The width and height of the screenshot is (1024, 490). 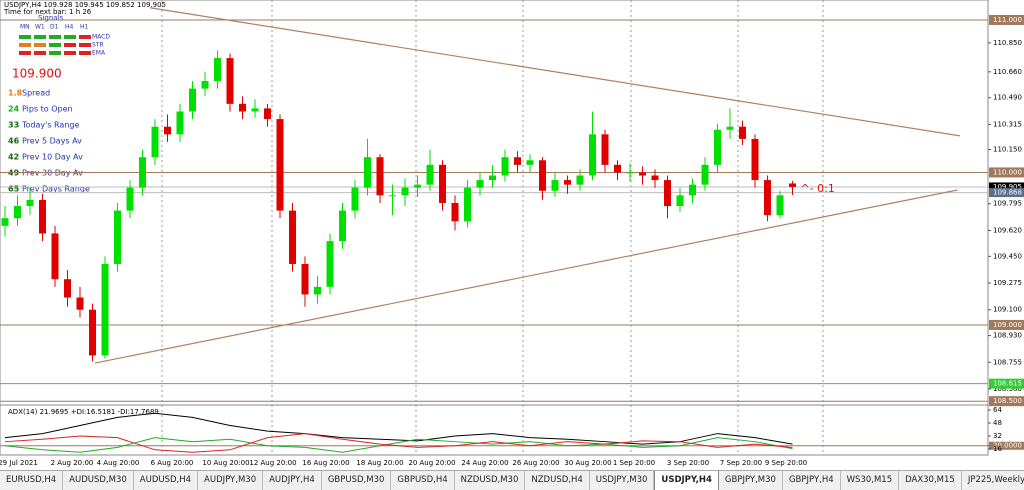 What do you see at coordinates (84, 27) in the screenshot?
I see `timeframe-label: H1` at bounding box center [84, 27].